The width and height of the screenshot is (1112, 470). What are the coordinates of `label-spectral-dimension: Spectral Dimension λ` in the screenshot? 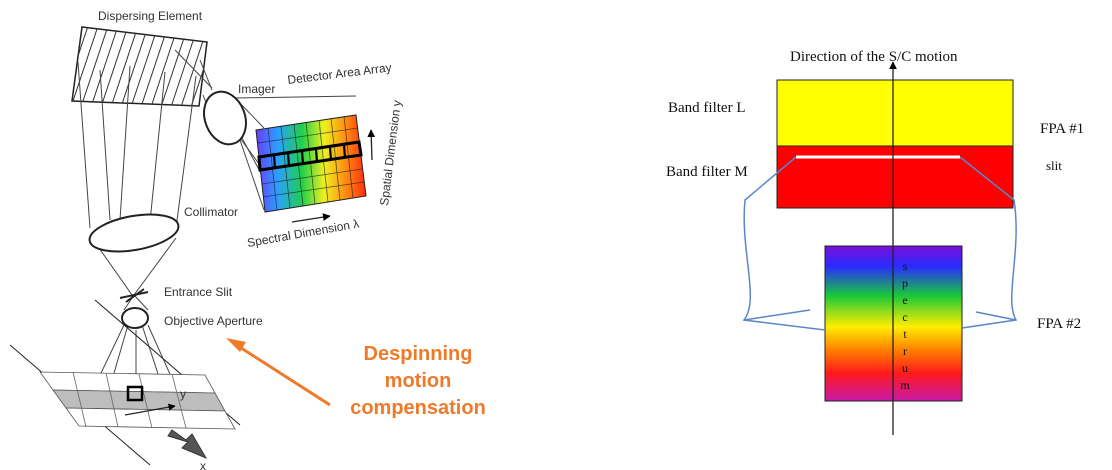 It's located at (303, 232).